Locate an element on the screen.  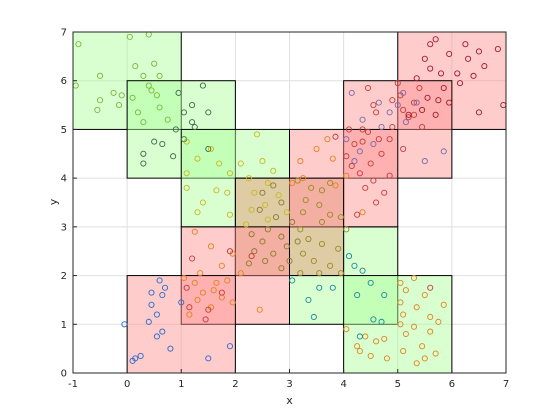
y-tick-label: 0 is located at coordinates (64, 374).